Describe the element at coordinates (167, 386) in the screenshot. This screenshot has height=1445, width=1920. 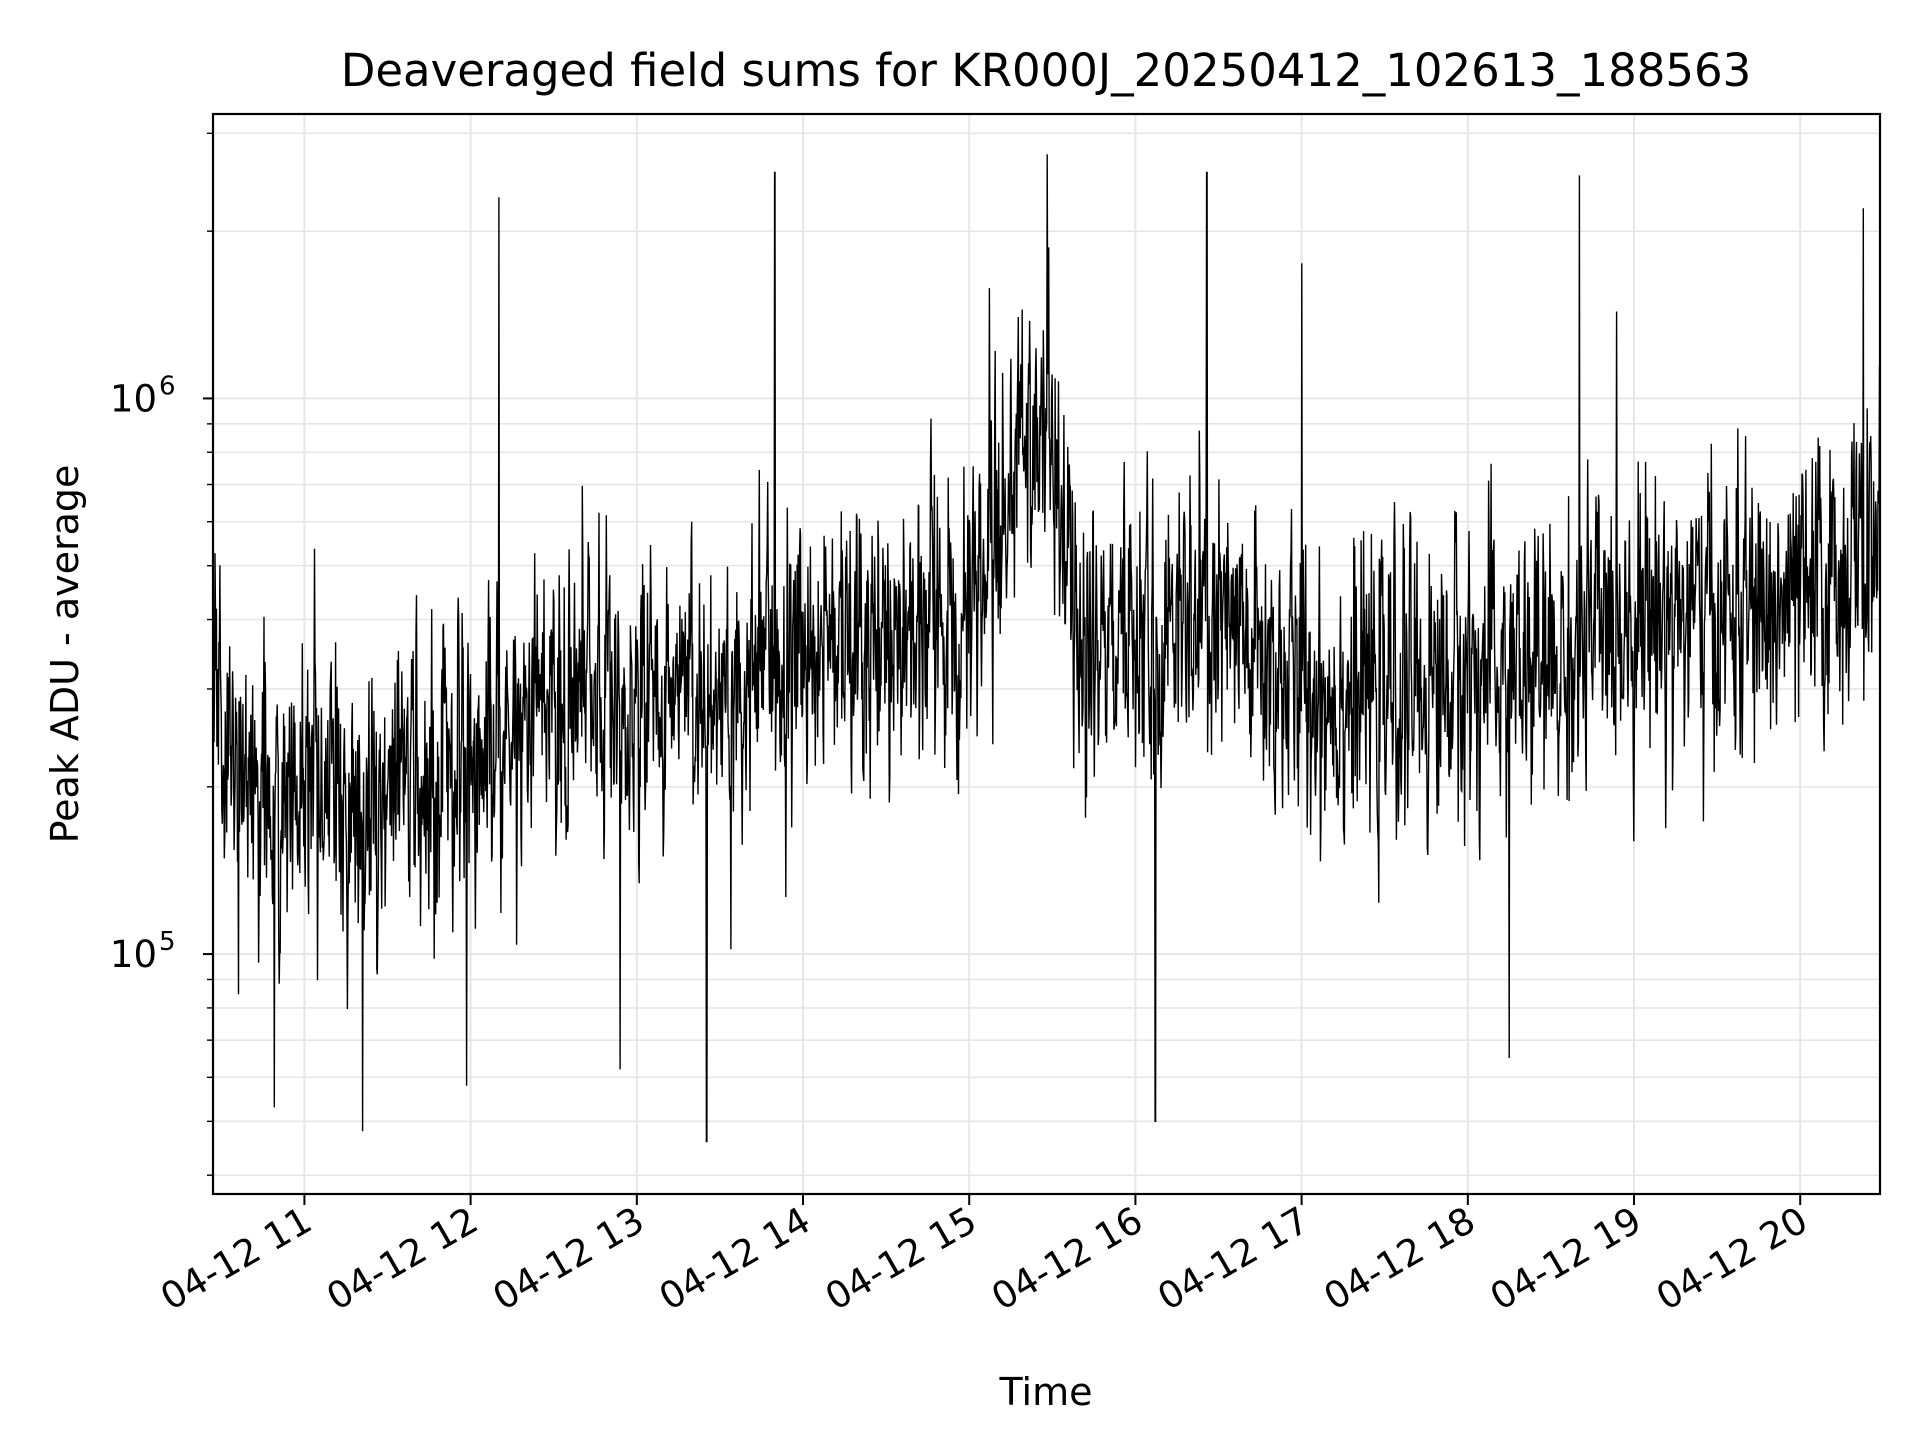
I see `y-tick-exponent: 6` at that location.